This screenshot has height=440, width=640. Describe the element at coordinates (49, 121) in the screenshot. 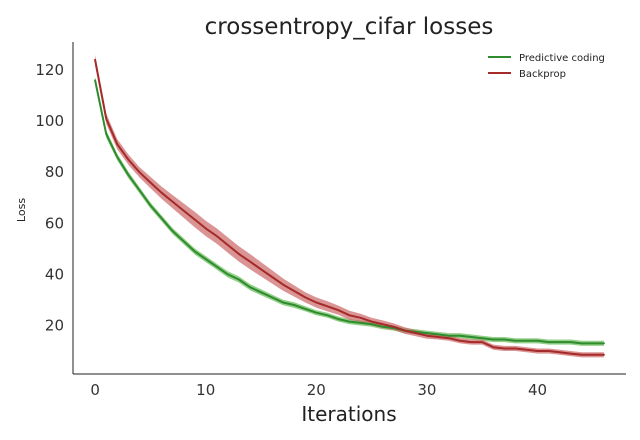

I see `y-tick-label: 100` at that location.